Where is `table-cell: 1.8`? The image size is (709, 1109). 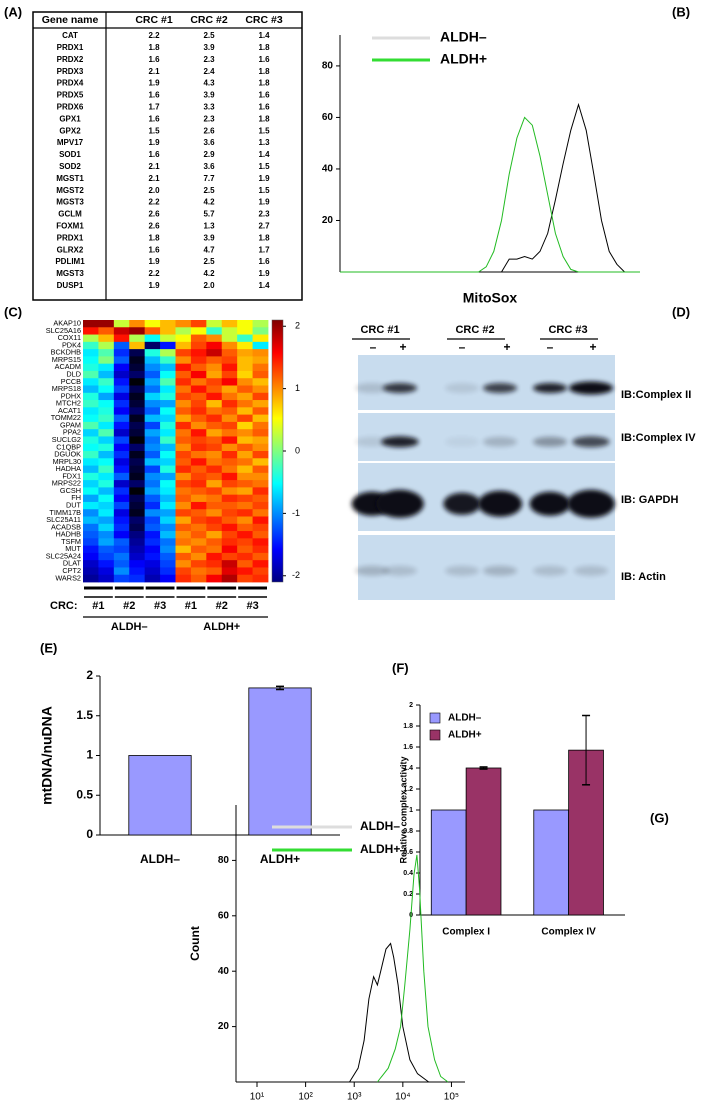
table-cell: 1.8 is located at coordinates (264, 237).